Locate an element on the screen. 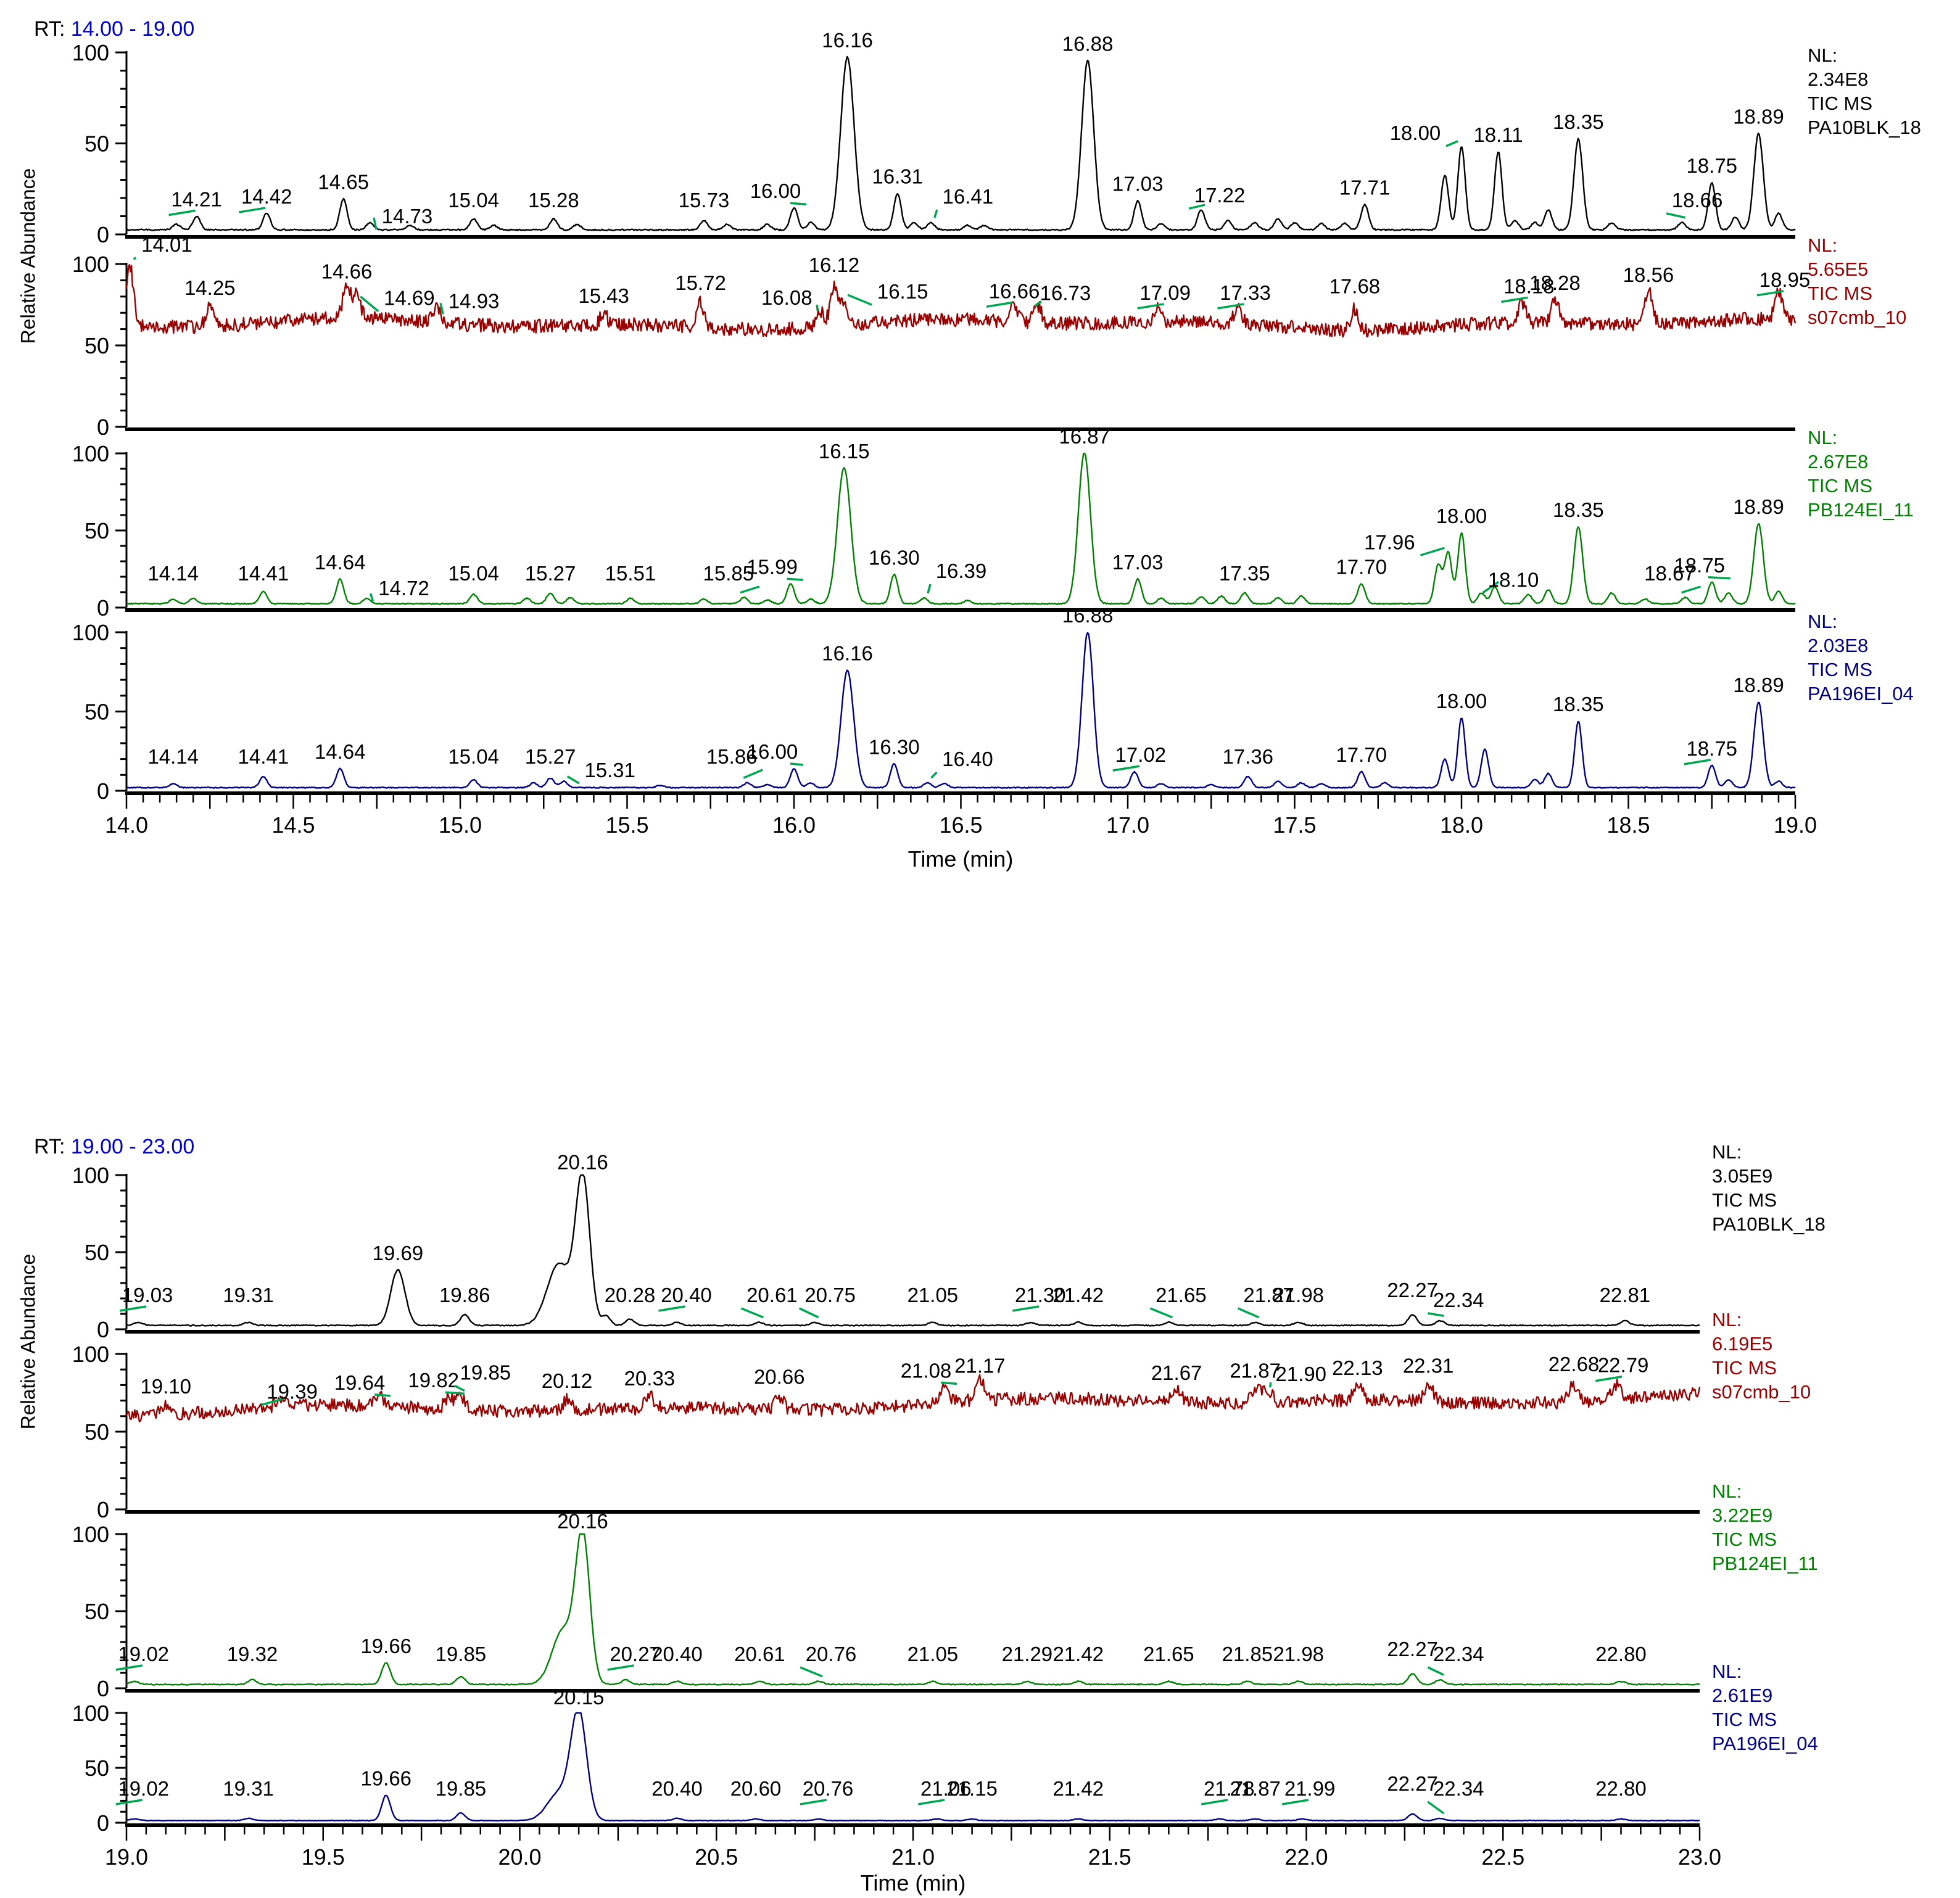 This screenshot has width=1960, height=1898. peak-label: 21.90 is located at coordinates (1300, 1374).